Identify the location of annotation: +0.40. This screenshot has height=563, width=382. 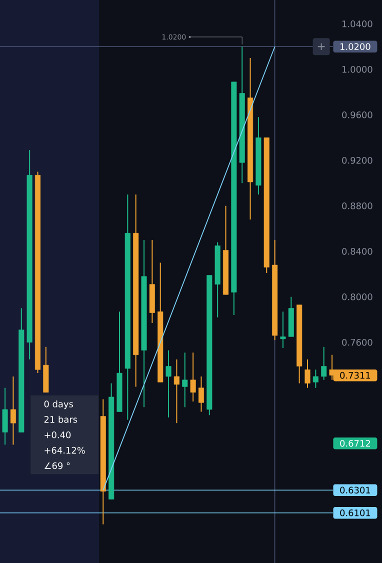
(57, 434).